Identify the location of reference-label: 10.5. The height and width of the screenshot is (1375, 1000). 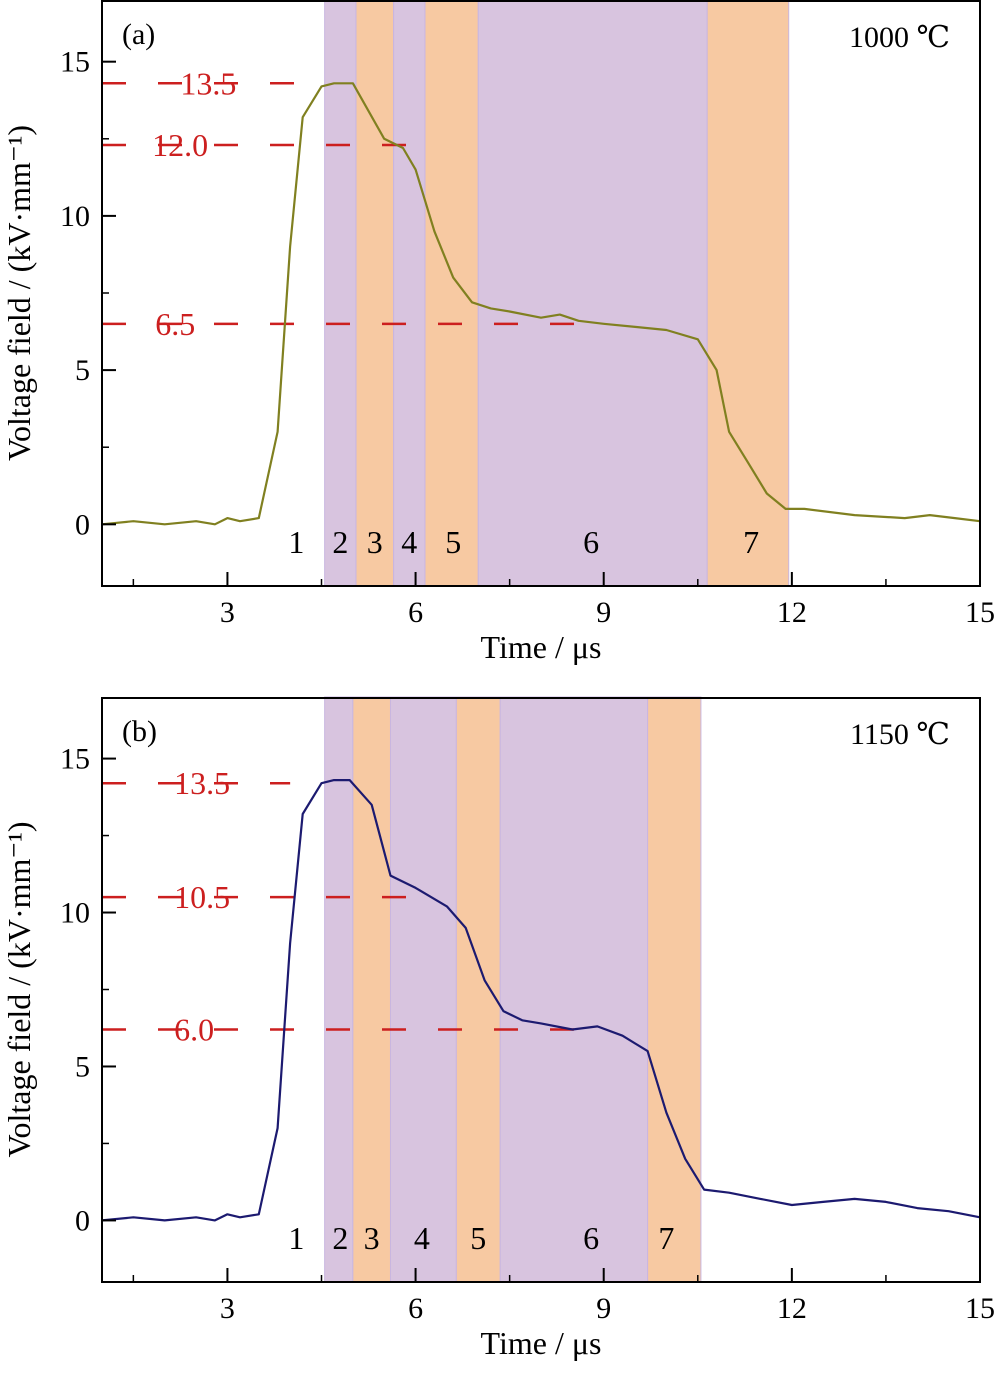
(202, 897).